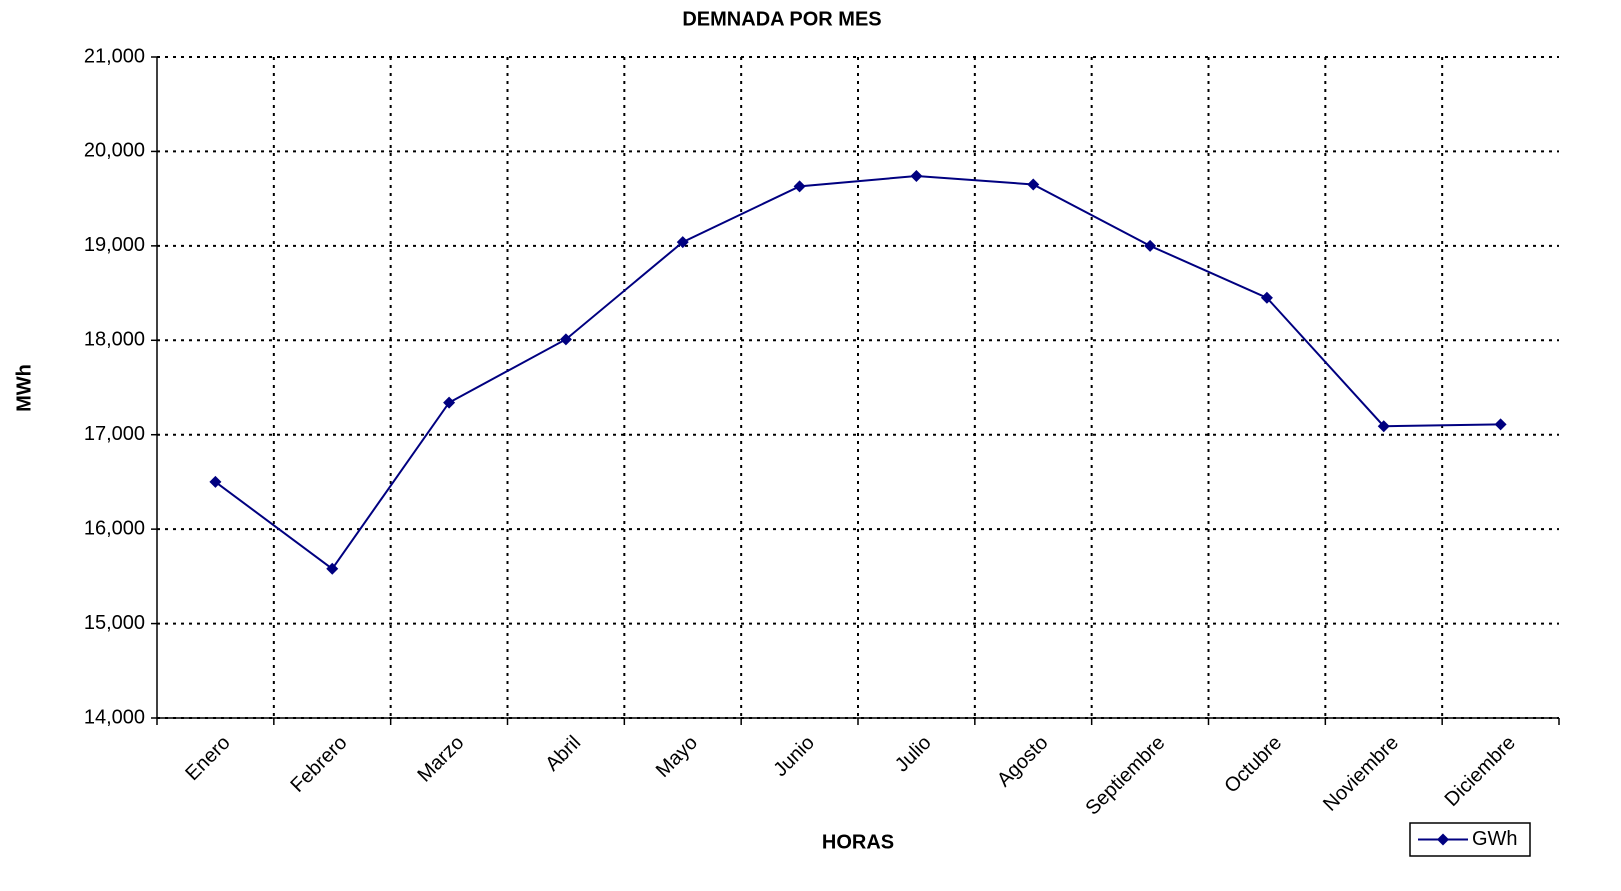  I want to click on x-tick-label: Octubre, so click(1253, 765).